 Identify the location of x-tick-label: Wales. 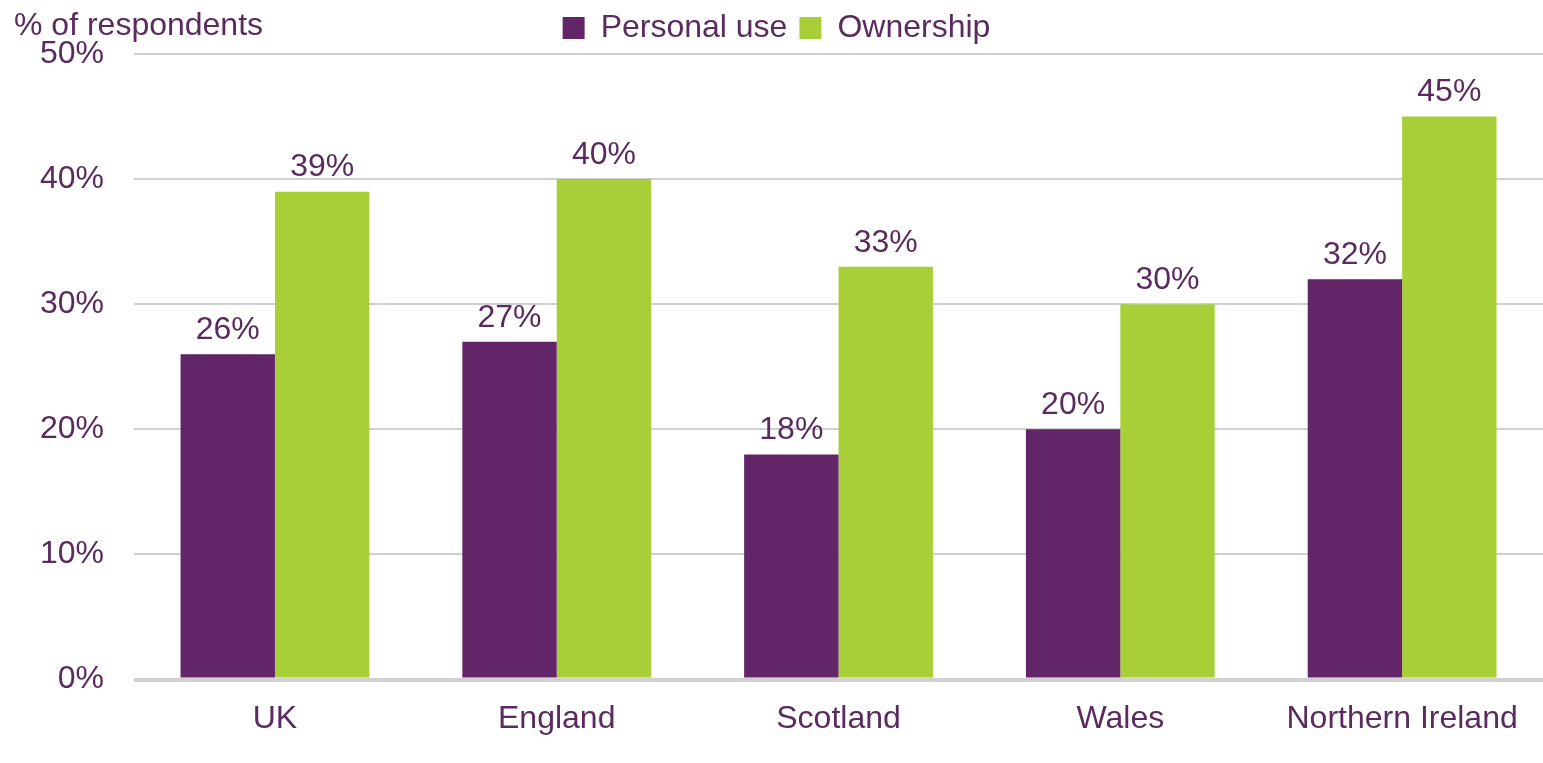
(1120, 716).